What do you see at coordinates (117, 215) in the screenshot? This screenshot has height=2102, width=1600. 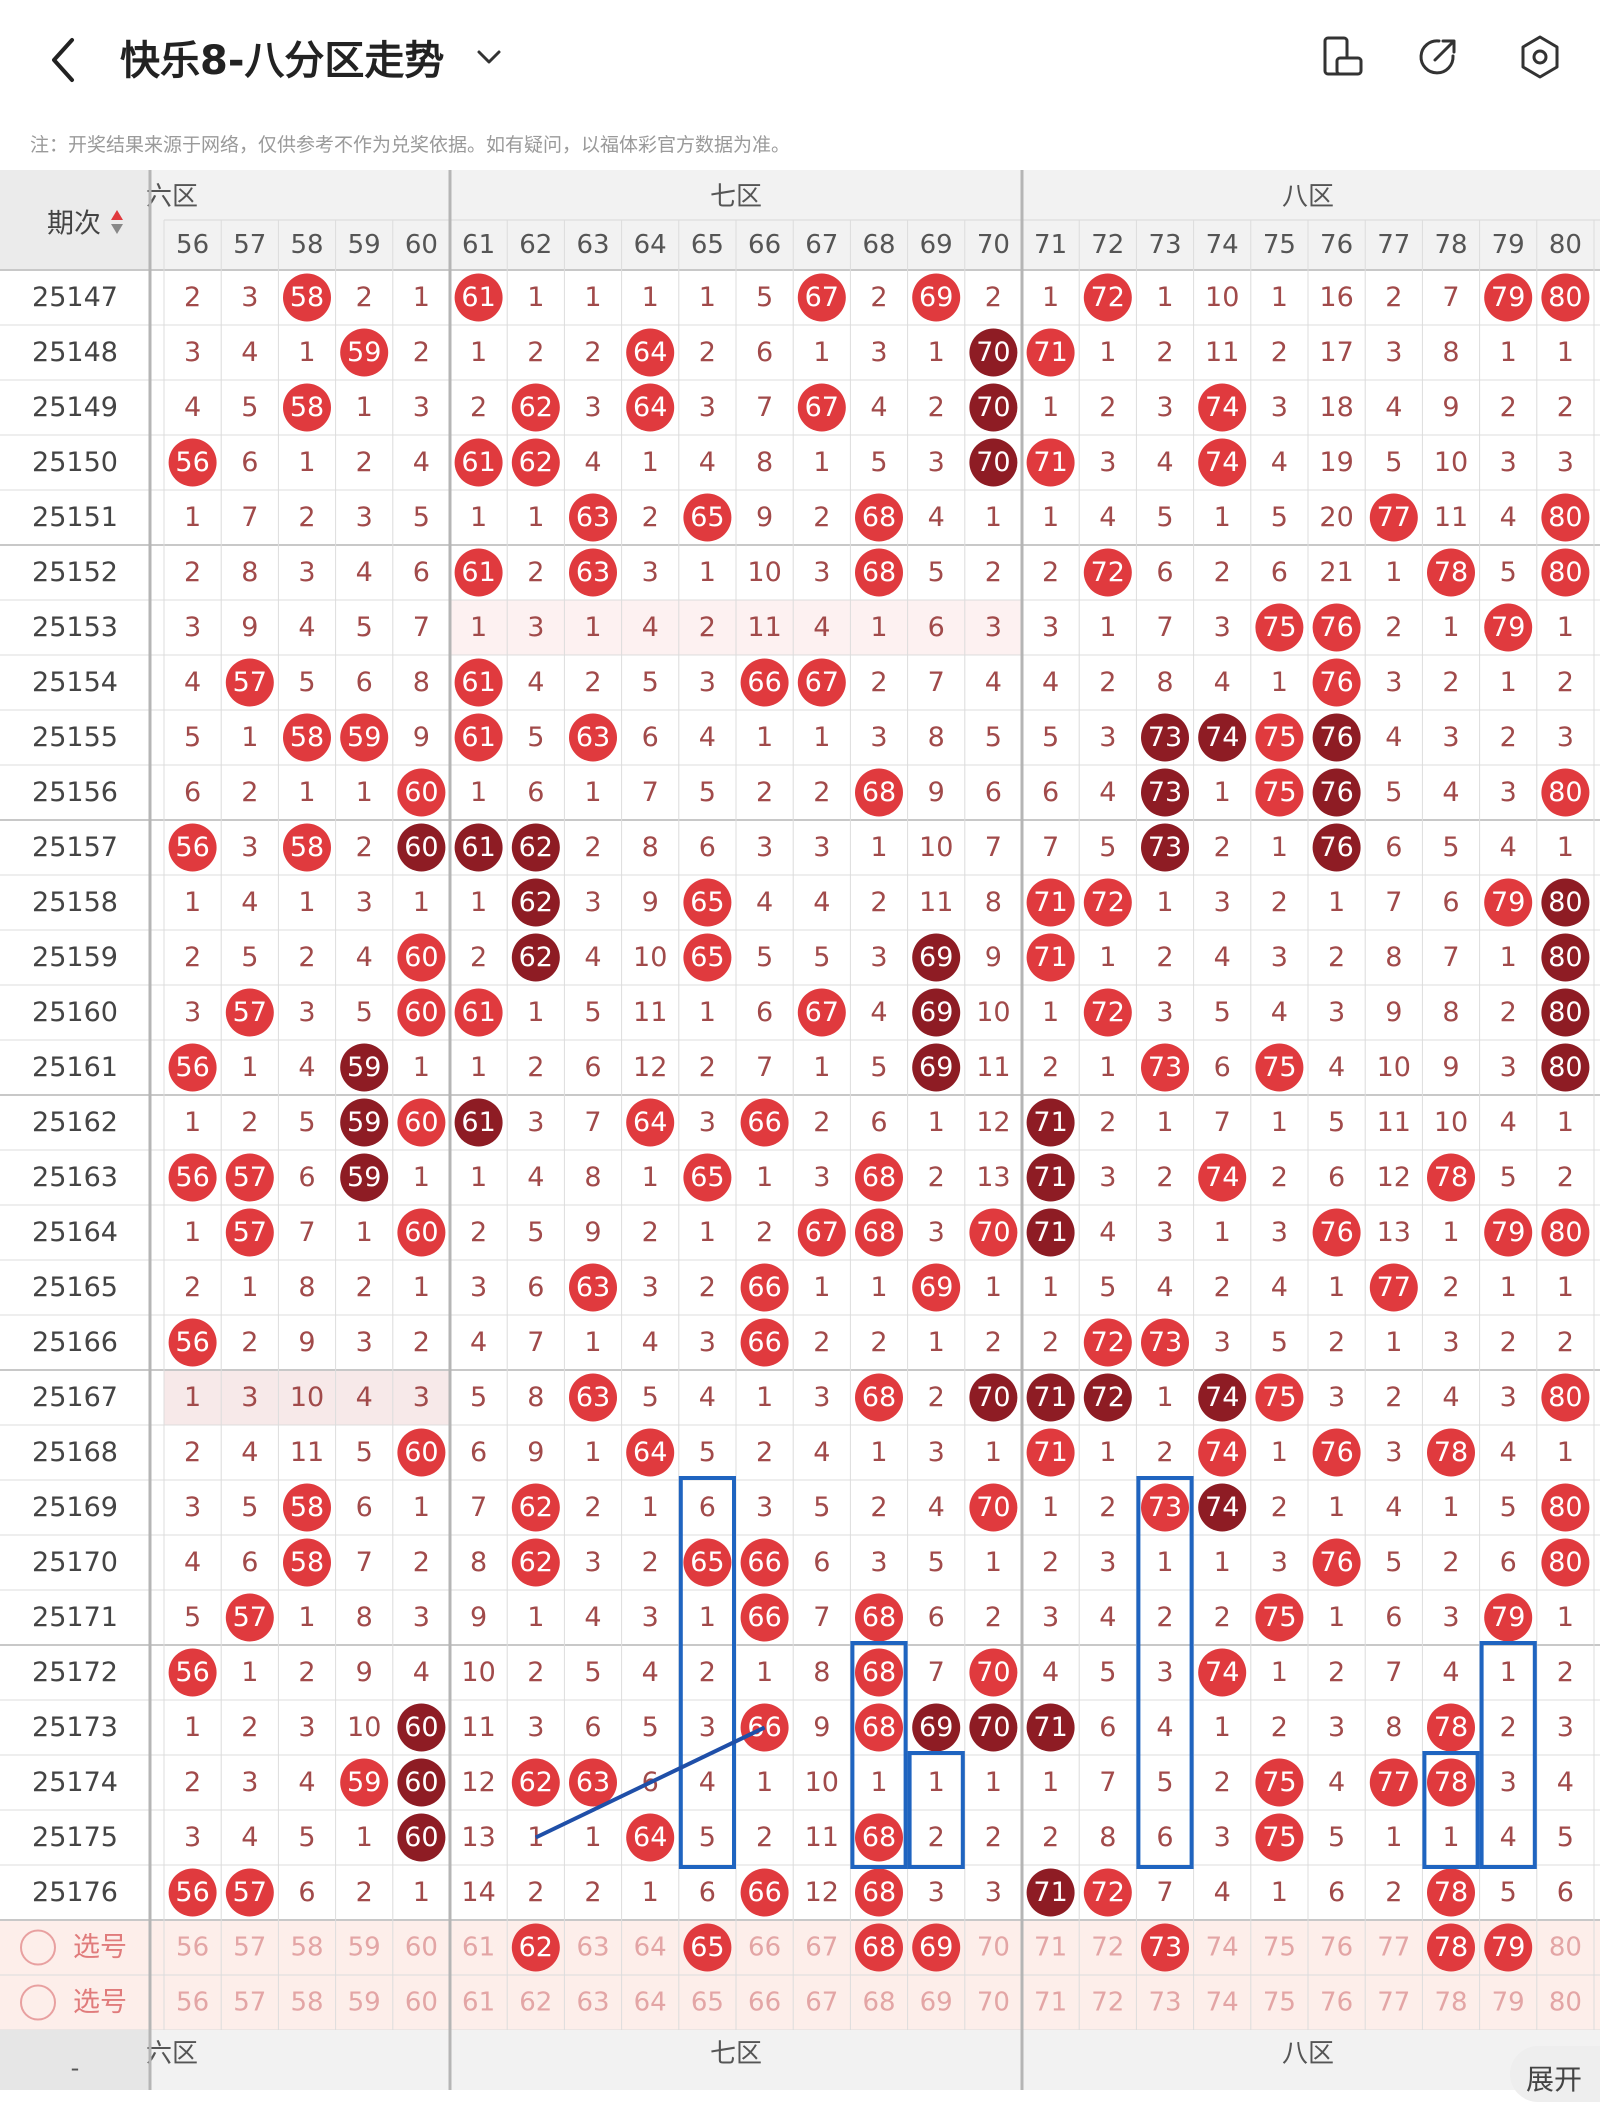 I see `sort-up-icon` at bounding box center [117, 215].